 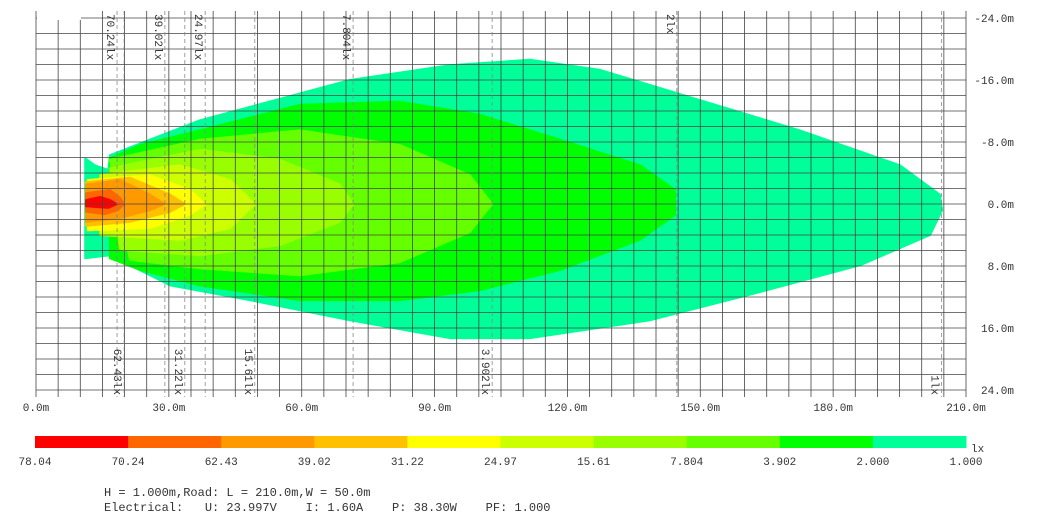 What do you see at coordinates (168, 409) in the screenshot?
I see `x-tick-label: 30.0m` at bounding box center [168, 409].